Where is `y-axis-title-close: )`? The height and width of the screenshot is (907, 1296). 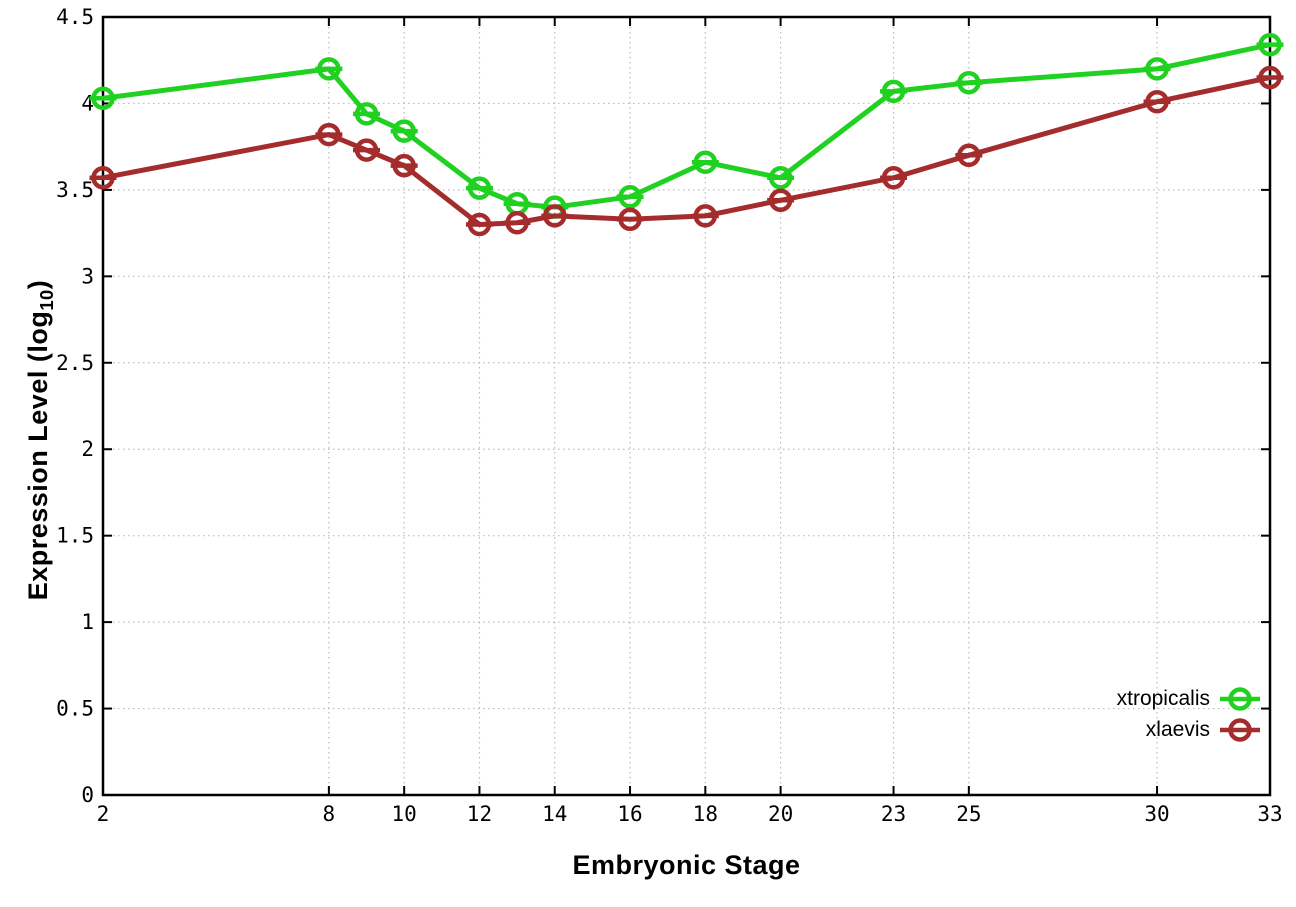
y-axis-title-close: ) is located at coordinates (38, 284).